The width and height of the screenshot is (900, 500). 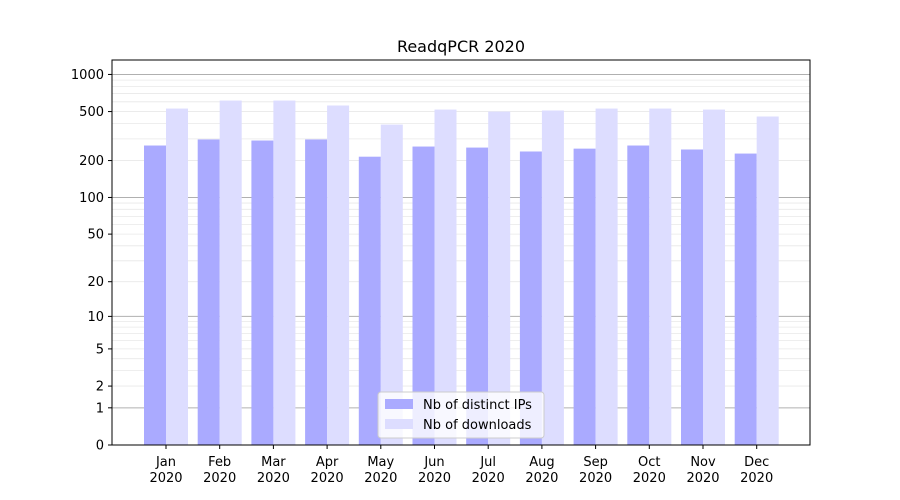 What do you see at coordinates (219, 462) in the screenshot?
I see `x-tick-label: Feb` at bounding box center [219, 462].